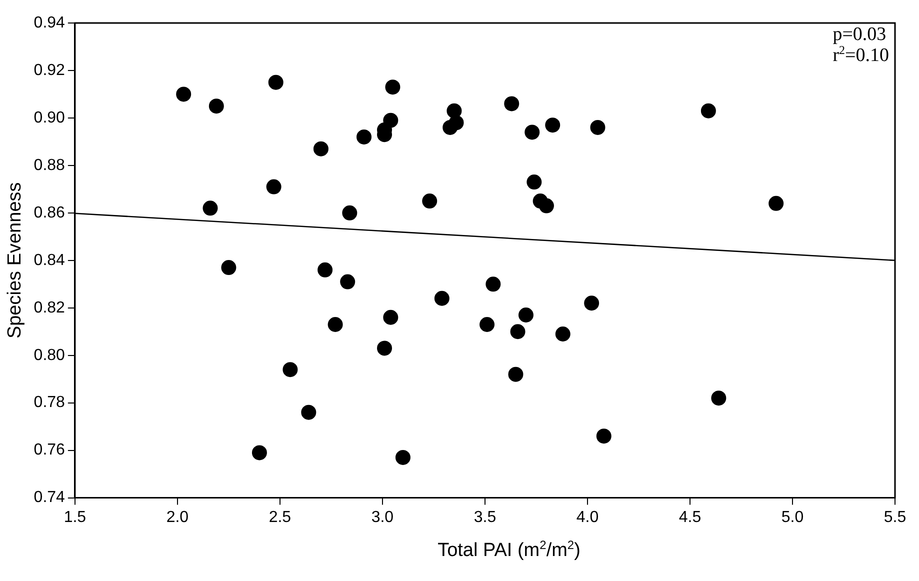 Image resolution: width=919 pixels, height=581 pixels. I want to click on y-tick-label: 0.74, so click(50, 497).